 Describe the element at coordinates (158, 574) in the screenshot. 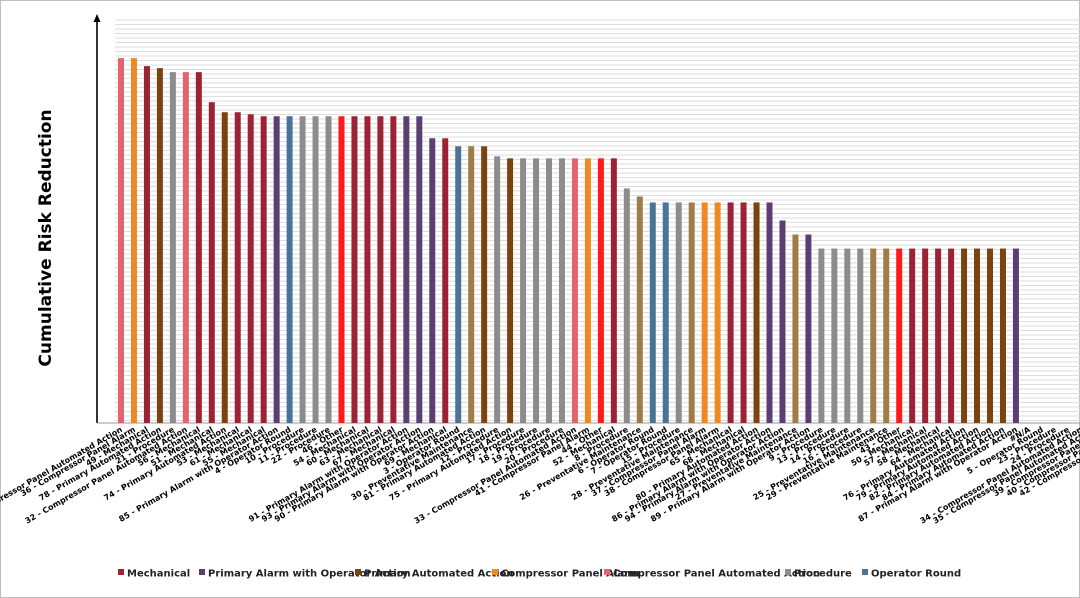

I see `legend-entry: Mechanical` at that location.